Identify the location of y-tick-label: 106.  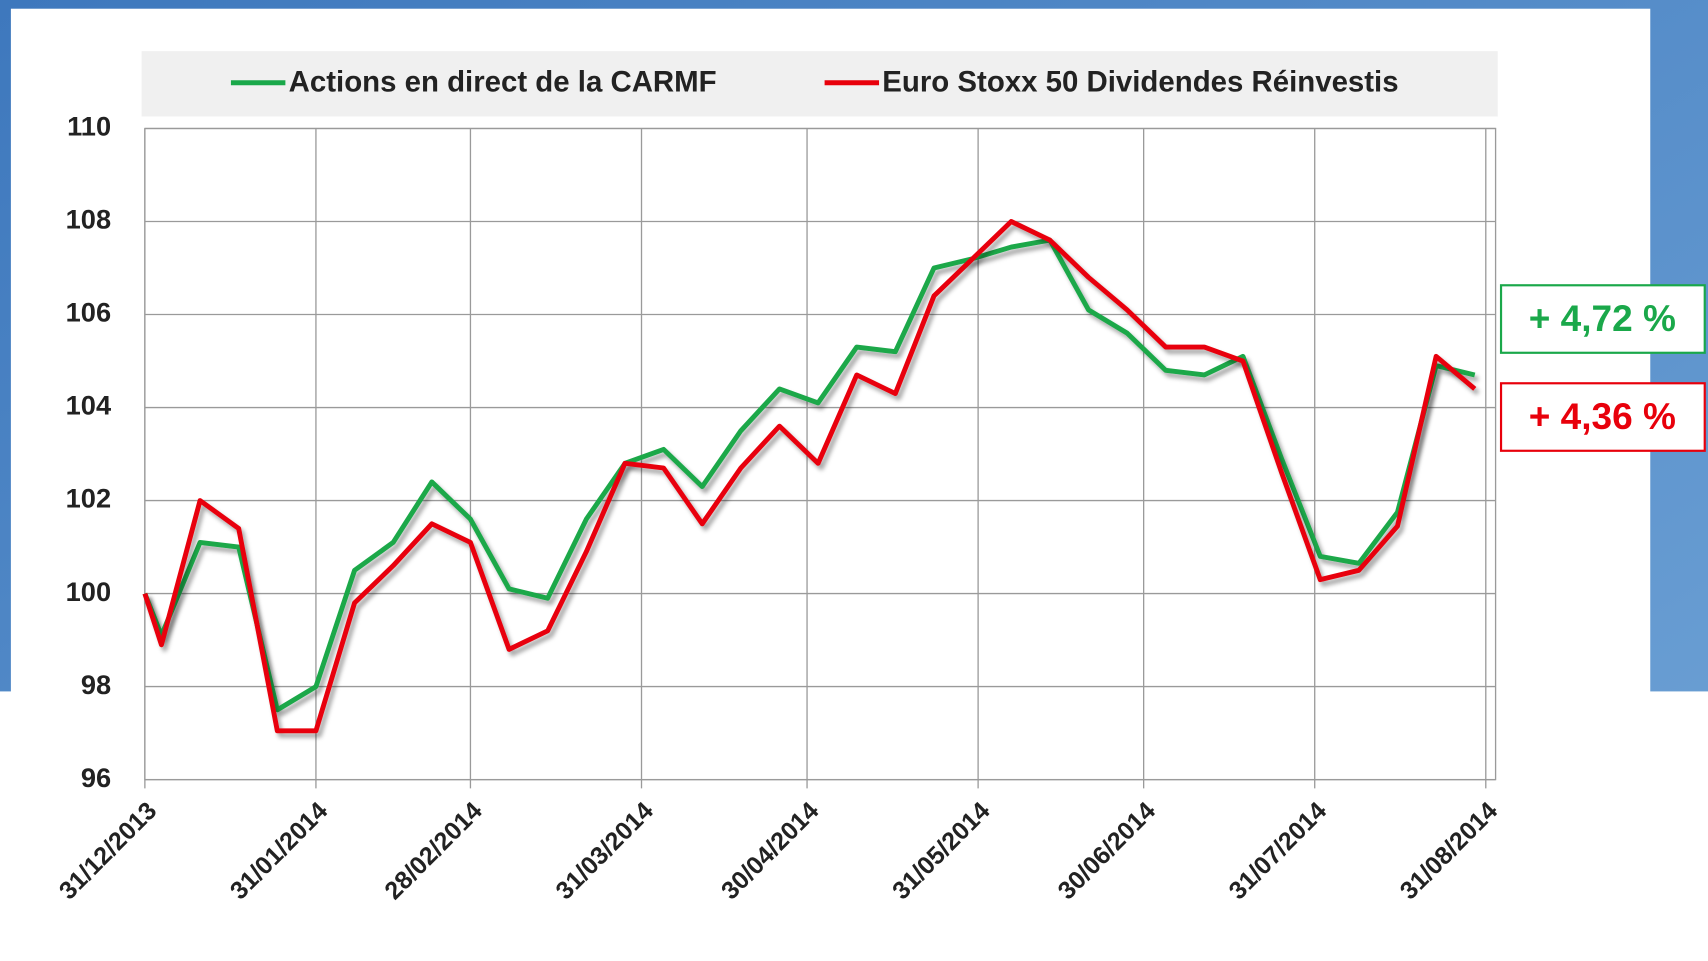
(88, 312).